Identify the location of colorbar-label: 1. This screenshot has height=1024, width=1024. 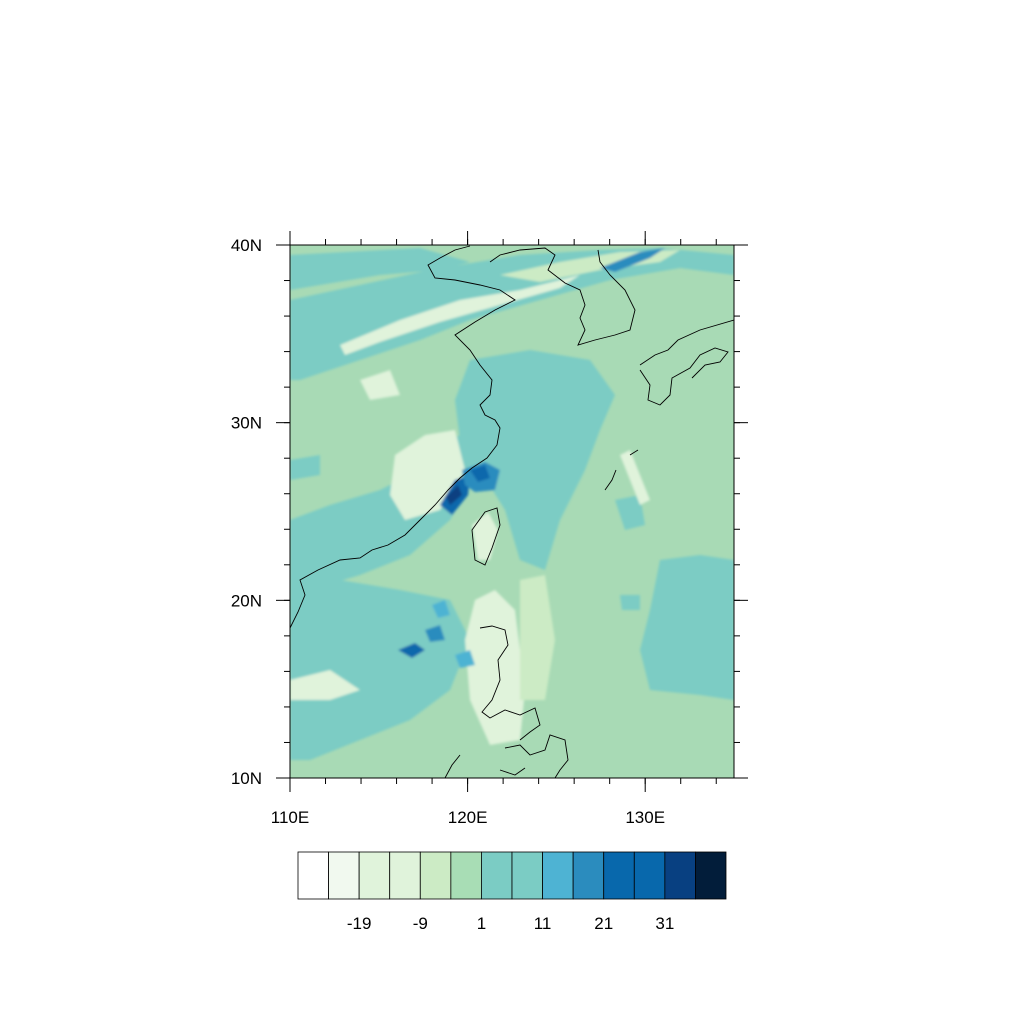
(481, 923).